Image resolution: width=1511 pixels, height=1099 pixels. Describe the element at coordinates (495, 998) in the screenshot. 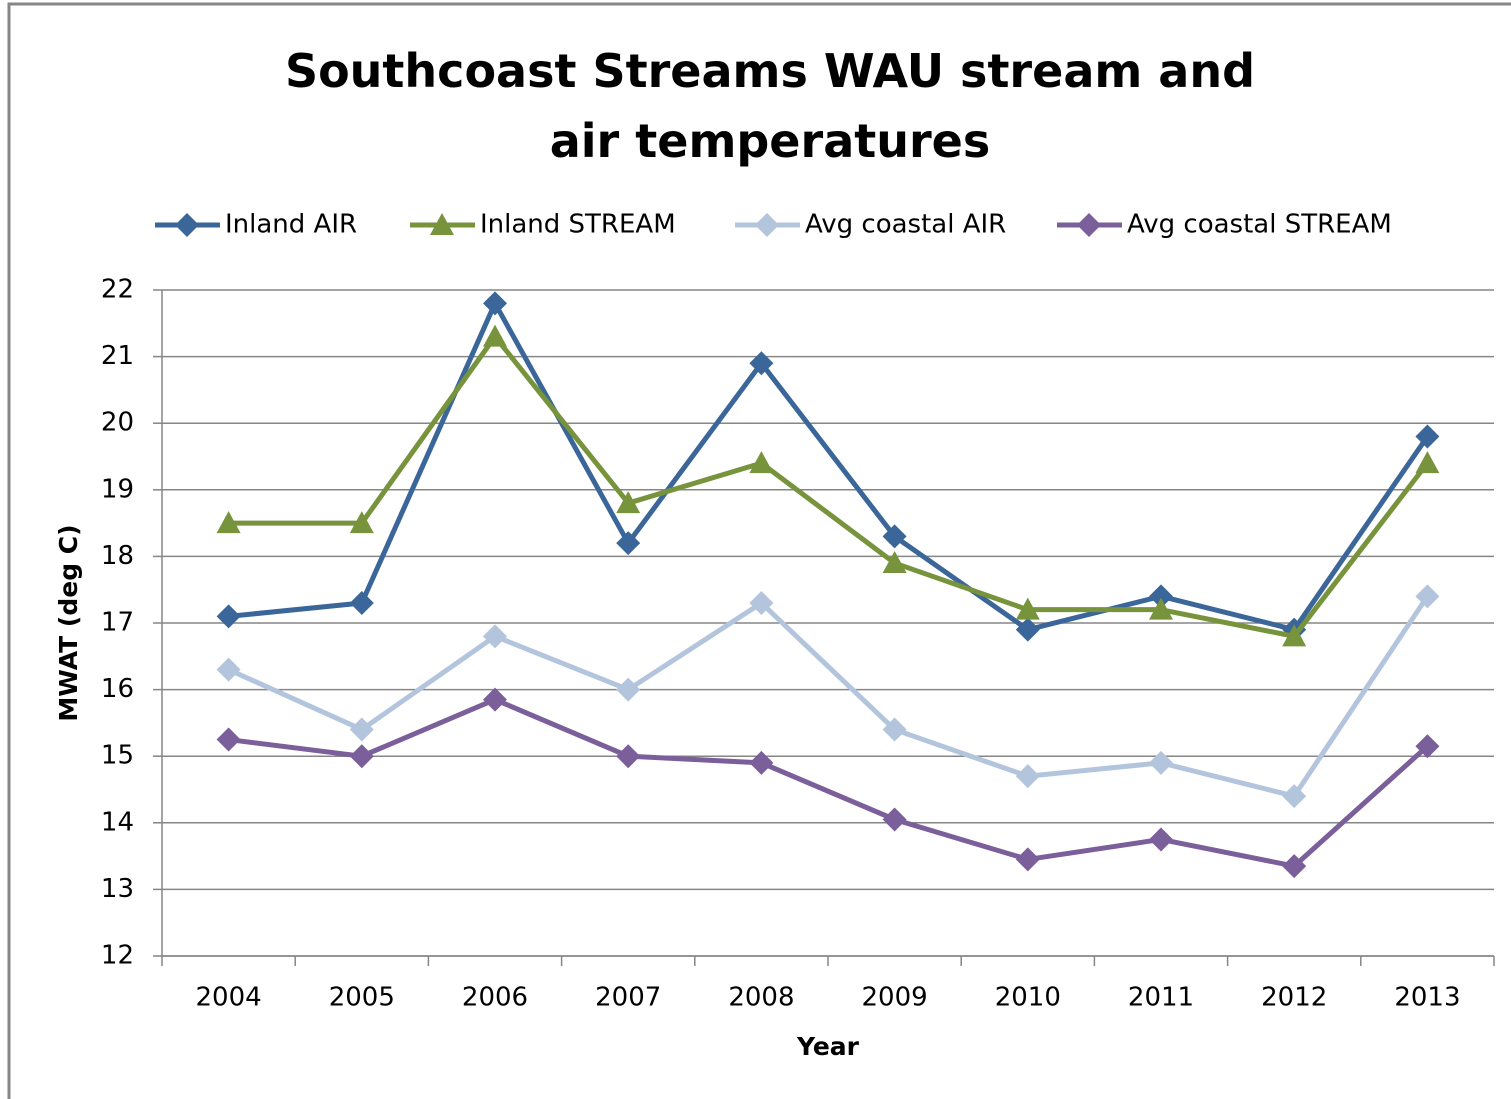

I see `x-tick-label: 2006` at that location.